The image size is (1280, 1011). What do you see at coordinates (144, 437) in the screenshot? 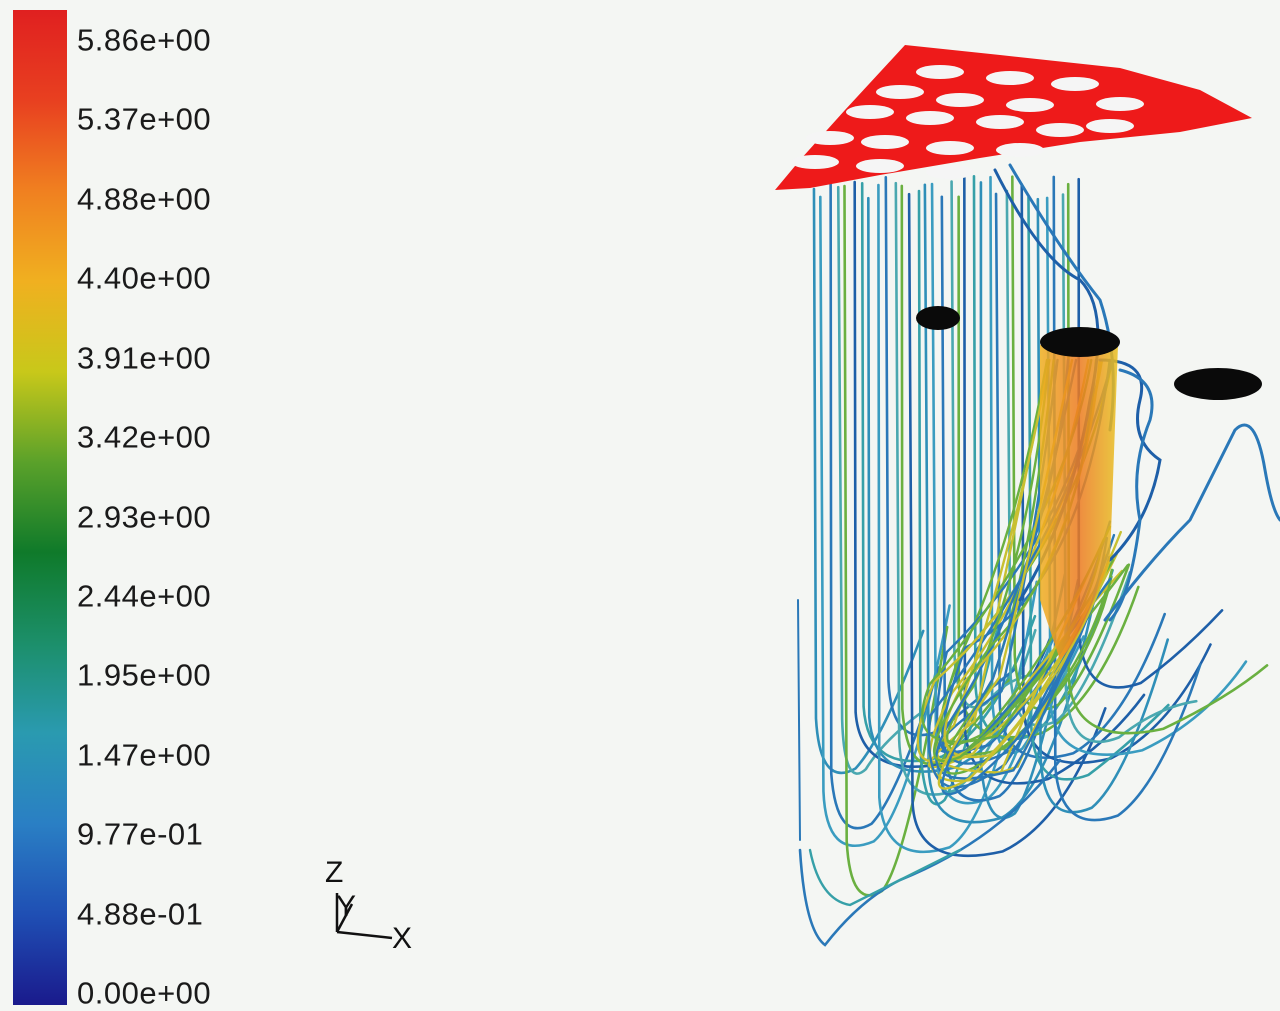
I see `legend-tick-label: 3.42e+00` at bounding box center [144, 437].